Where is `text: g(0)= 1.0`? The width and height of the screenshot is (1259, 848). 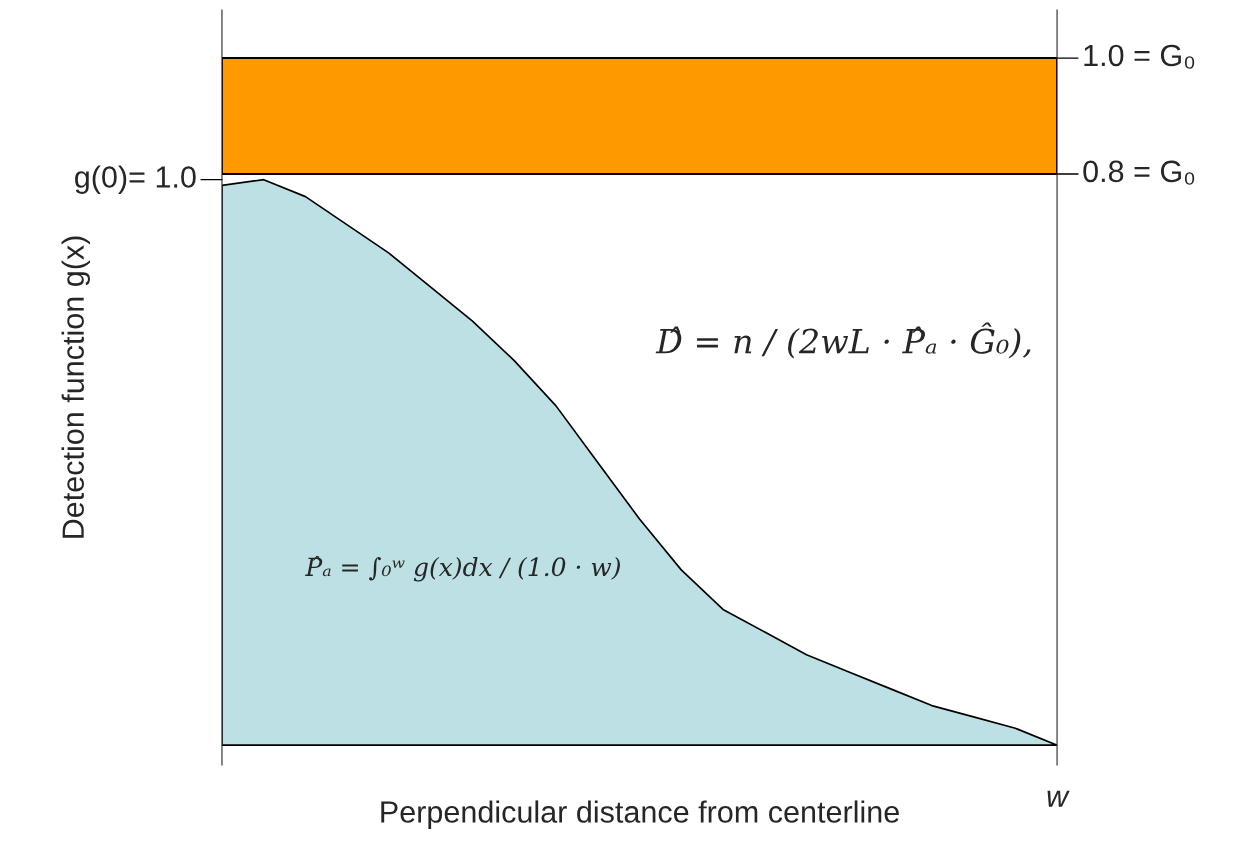
text: g(0)= 1.0 is located at coordinates (135, 179).